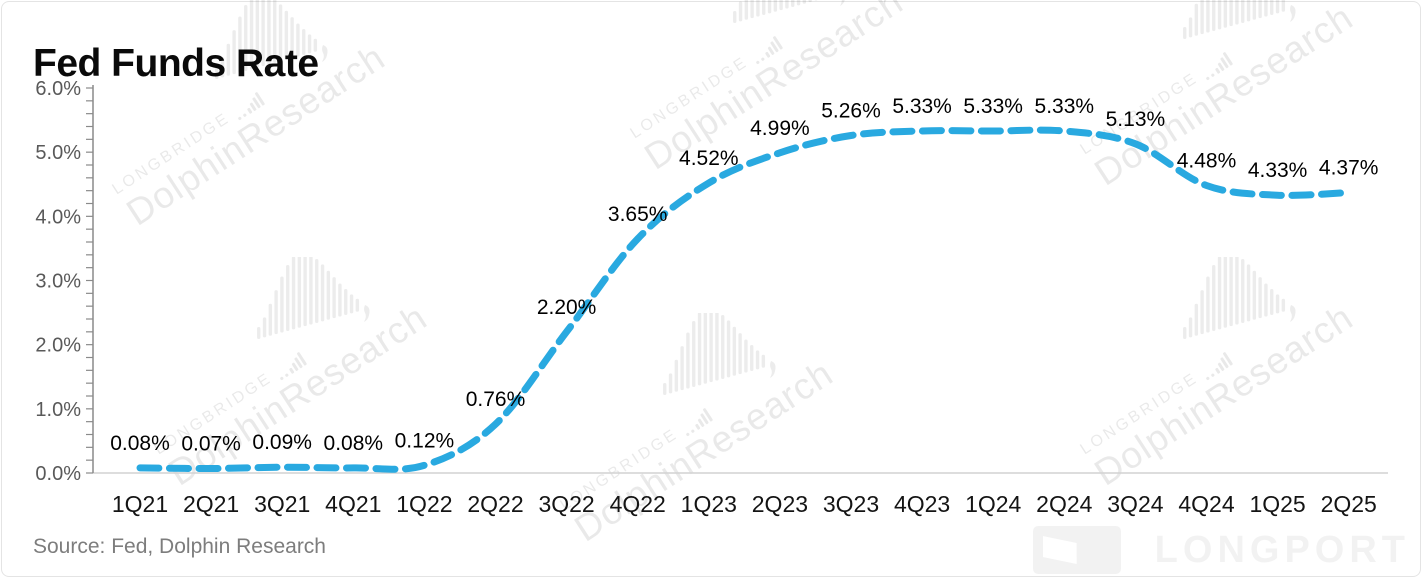 This screenshot has height=578, width=1422. What do you see at coordinates (496, 399) in the screenshot?
I see `data-point-label: 0.76%` at bounding box center [496, 399].